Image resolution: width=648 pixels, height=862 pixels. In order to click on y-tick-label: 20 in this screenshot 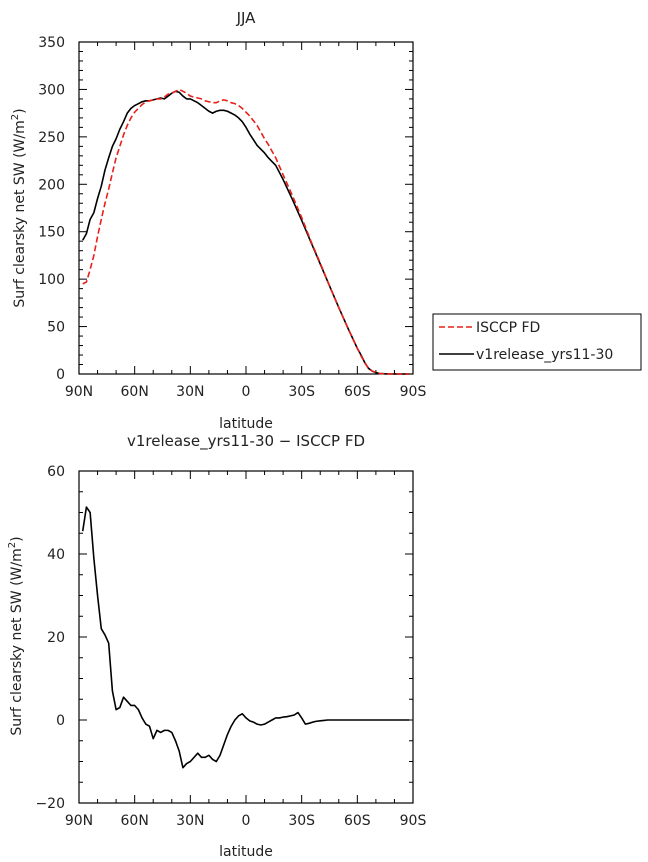, I will do `click(56, 638)`.